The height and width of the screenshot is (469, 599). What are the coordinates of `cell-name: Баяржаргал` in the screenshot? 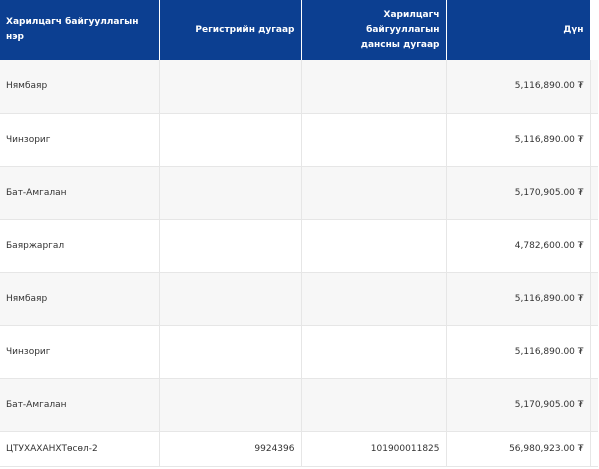 It's located at (80, 246).